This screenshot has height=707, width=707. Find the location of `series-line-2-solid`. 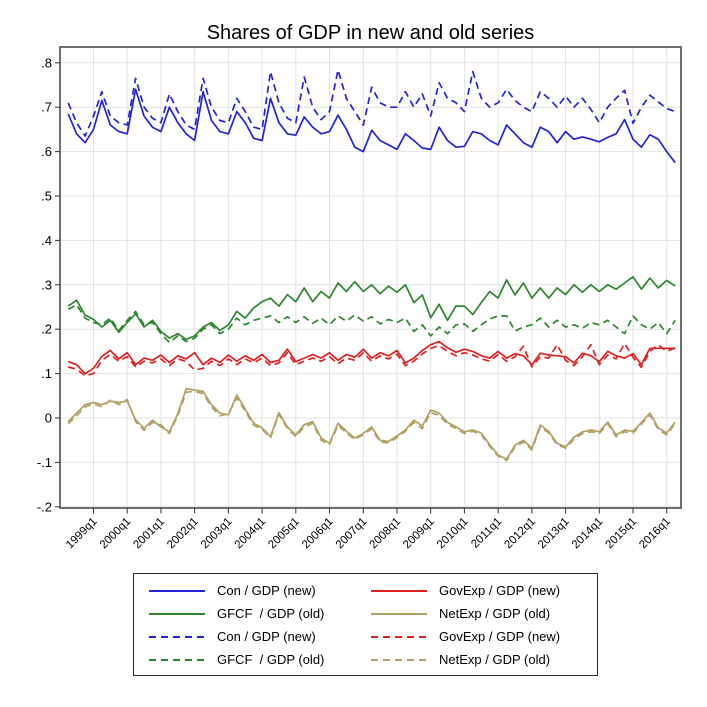

series-line-2-solid is located at coordinates (371, 357).